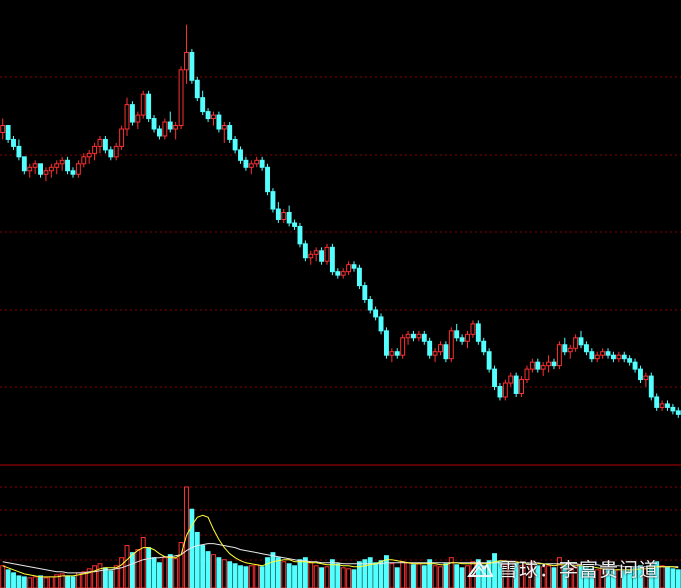 The image size is (681, 588). What do you see at coordinates (340, 558) in the screenshot?
I see `volume-ma-long-line` at bounding box center [340, 558].